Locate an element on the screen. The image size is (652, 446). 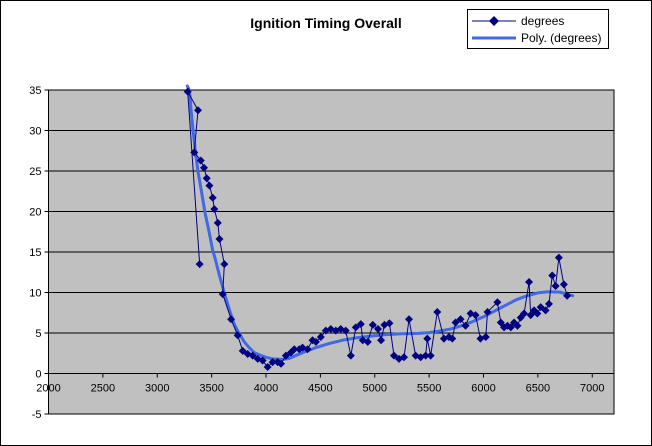
legend-item-poly: Poly. (degrees) is located at coordinates (538, 37).